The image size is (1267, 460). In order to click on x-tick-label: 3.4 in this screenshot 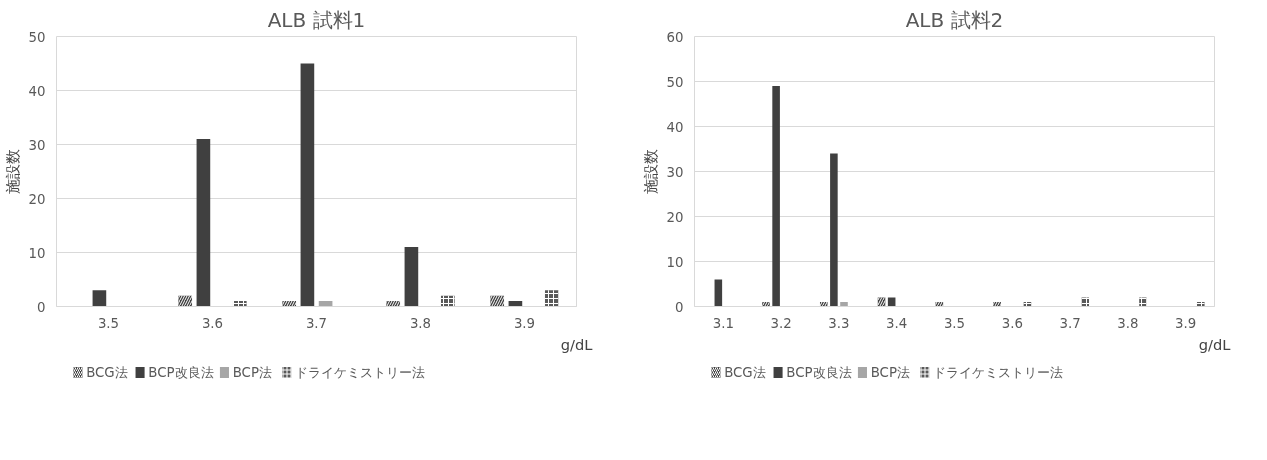, I will do `click(897, 323)`.